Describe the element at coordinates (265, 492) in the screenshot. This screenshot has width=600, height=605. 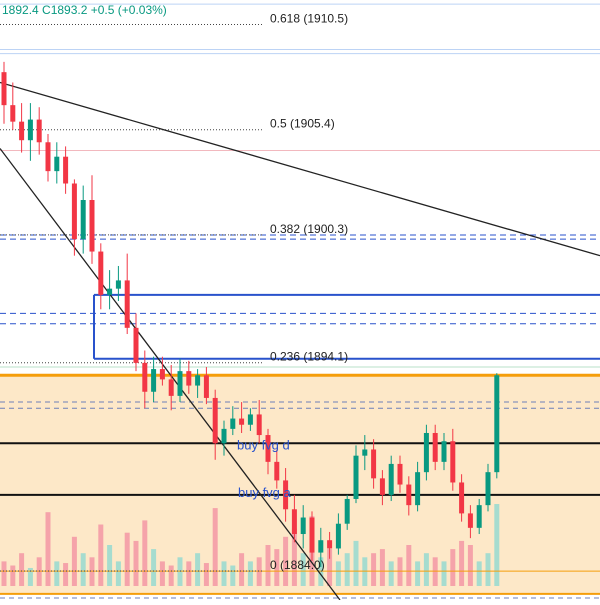
I see `fvg-label: buy fvg a` at that location.